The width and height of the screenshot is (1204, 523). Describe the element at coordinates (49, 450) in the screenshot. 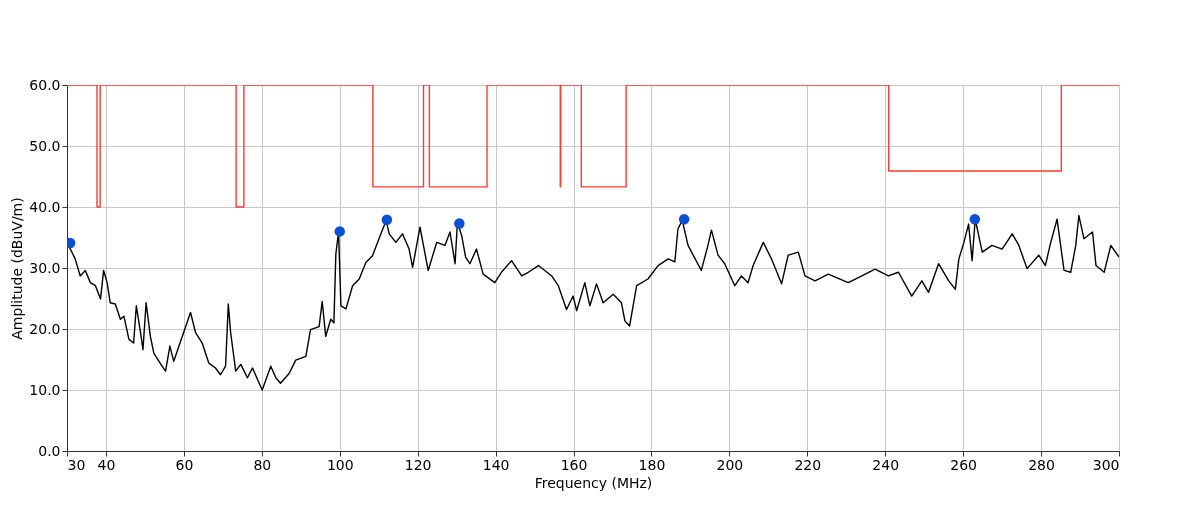

I see `y-tick-label: 0.0` at that location.